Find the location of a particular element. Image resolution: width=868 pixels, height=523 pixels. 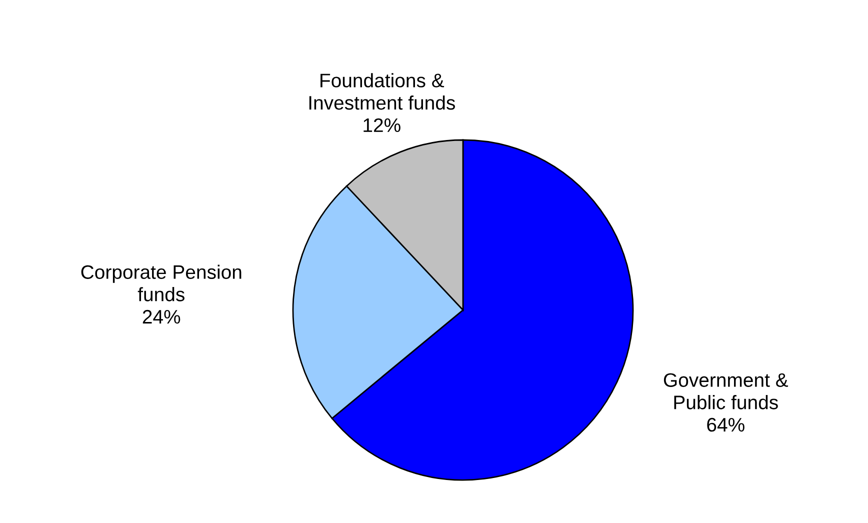

data-label: 64% is located at coordinates (725, 425).